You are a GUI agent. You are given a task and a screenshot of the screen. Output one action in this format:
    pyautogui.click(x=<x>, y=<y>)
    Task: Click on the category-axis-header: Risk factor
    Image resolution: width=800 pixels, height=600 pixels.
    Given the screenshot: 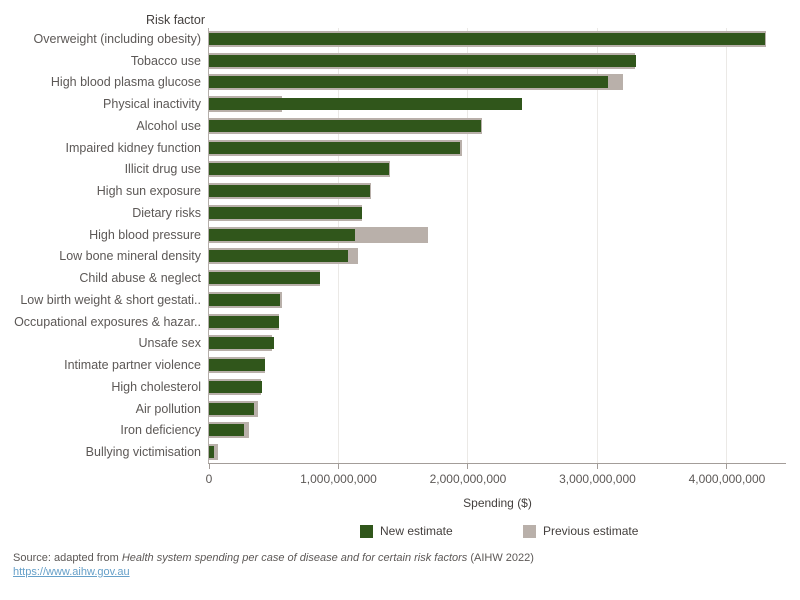 What is the action you would take?
    pyautogui.click(x=175, y=20)
    